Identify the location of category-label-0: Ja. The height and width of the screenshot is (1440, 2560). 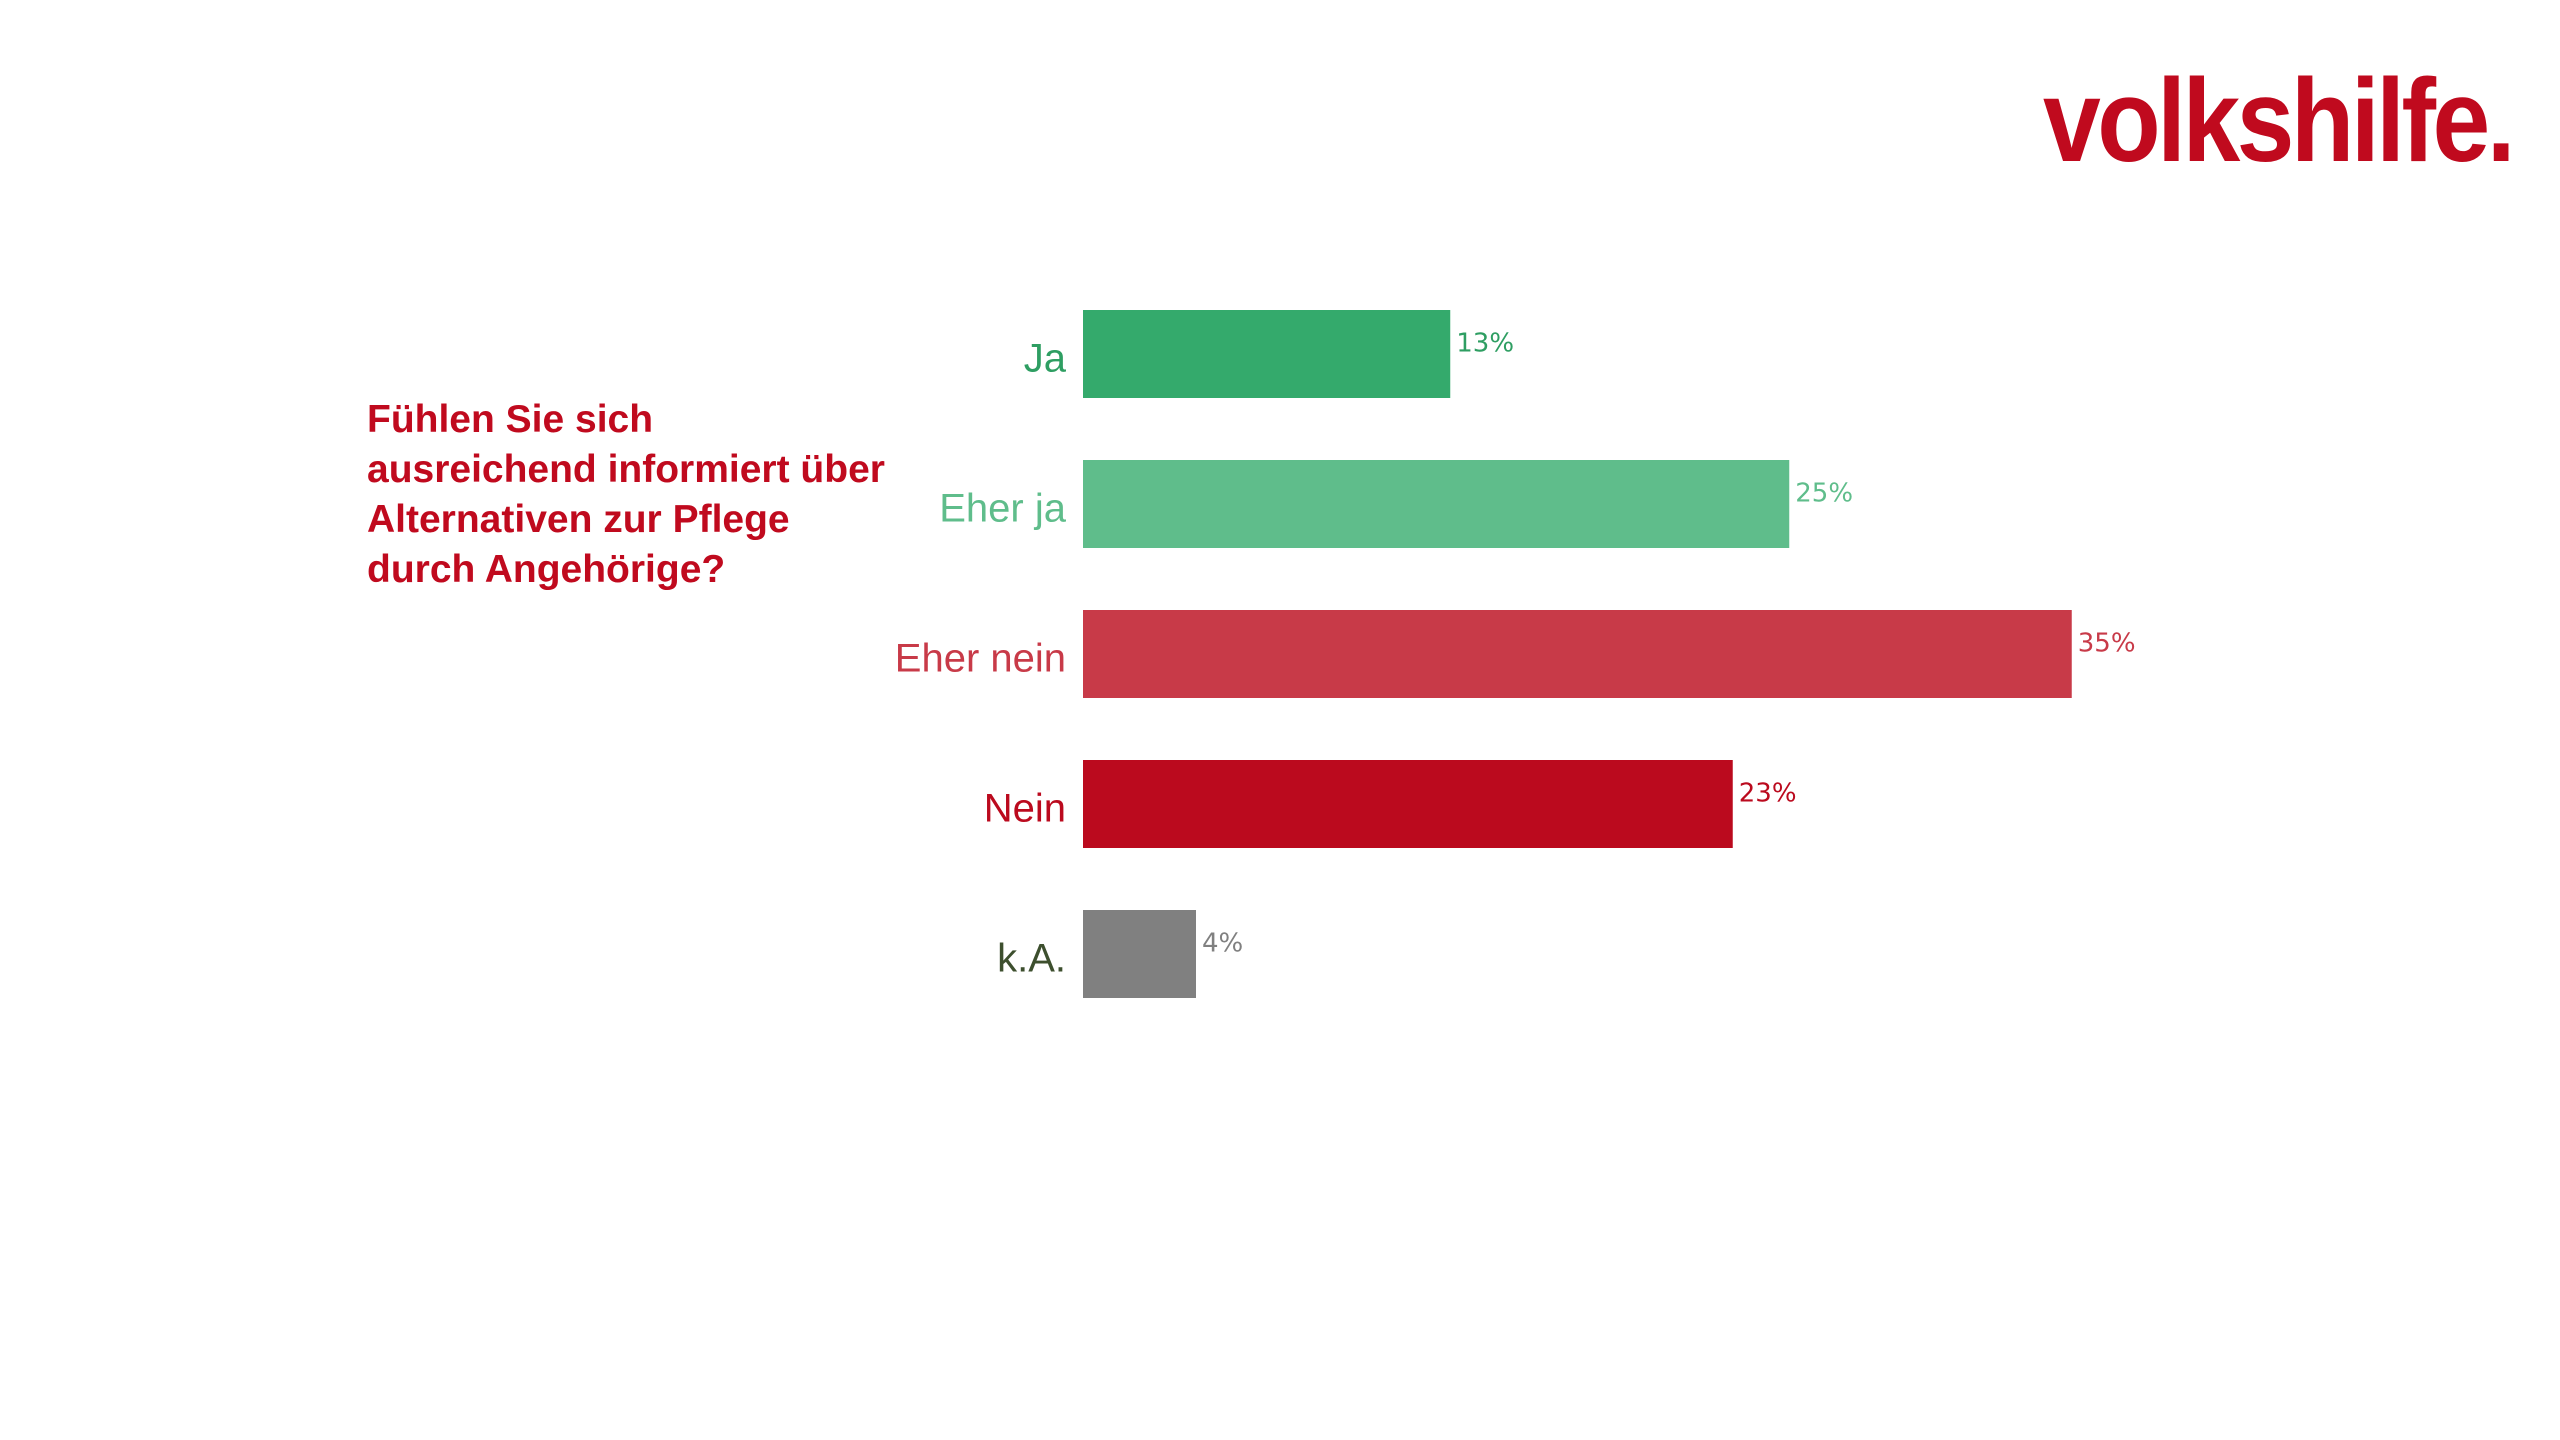
(1045, 359).